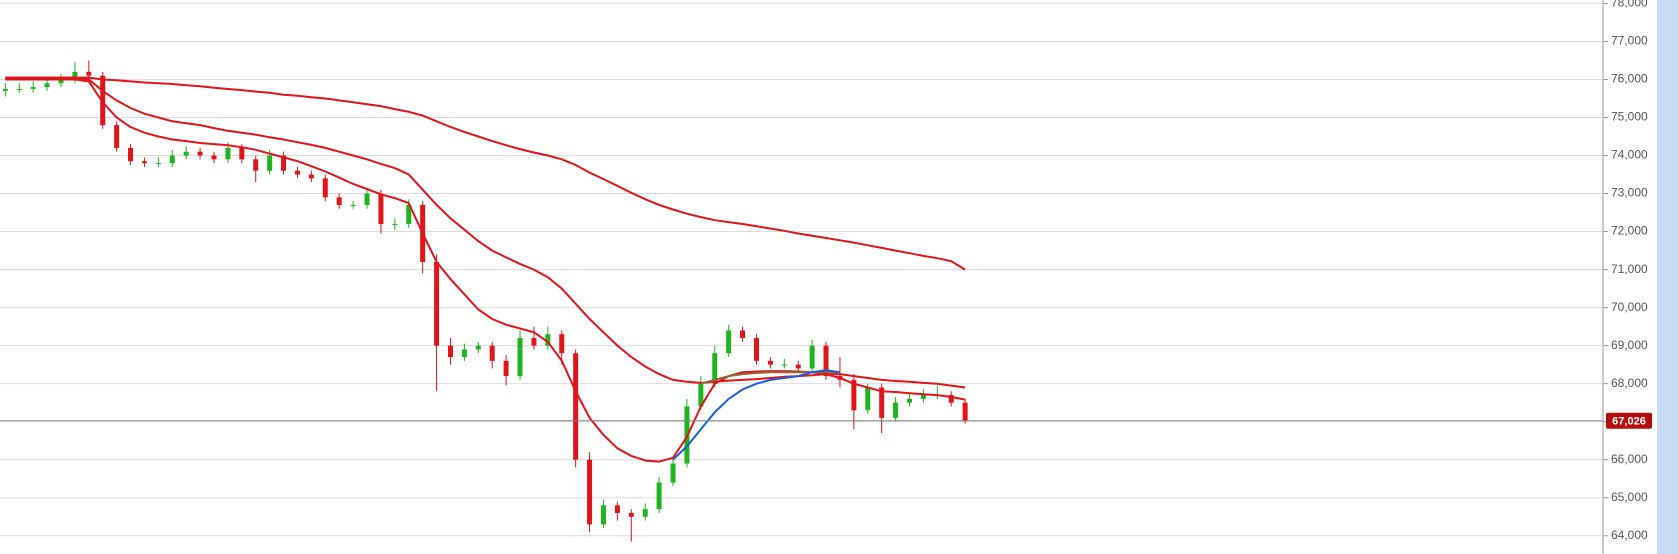 This screenshot has height=554, width=1678. I want to click on y-tick-label: 76,000, so click(1629, 79).